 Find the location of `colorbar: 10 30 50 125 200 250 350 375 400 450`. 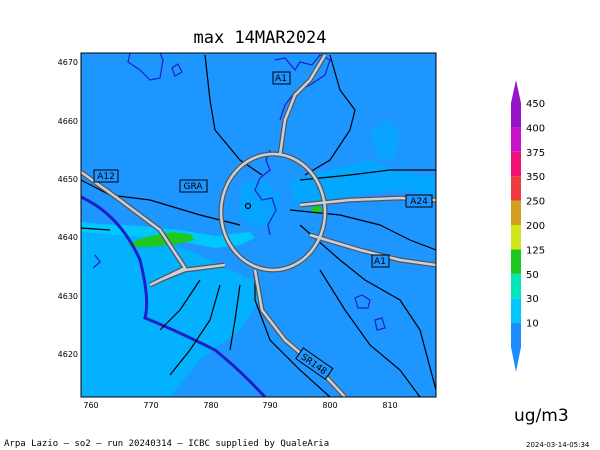

colorbar: 10 30 50 125 200 250 350 375 400 450 is located at coordinates (528, 226).